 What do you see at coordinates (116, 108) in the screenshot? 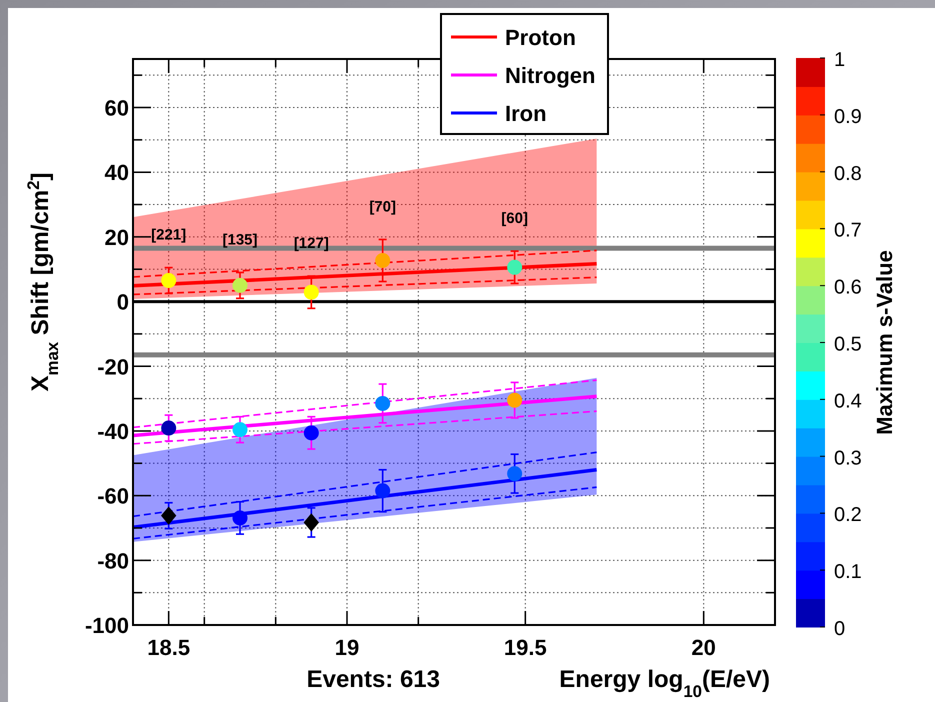
I see `y-tick-label: 60` at bounding box center [116, 108].